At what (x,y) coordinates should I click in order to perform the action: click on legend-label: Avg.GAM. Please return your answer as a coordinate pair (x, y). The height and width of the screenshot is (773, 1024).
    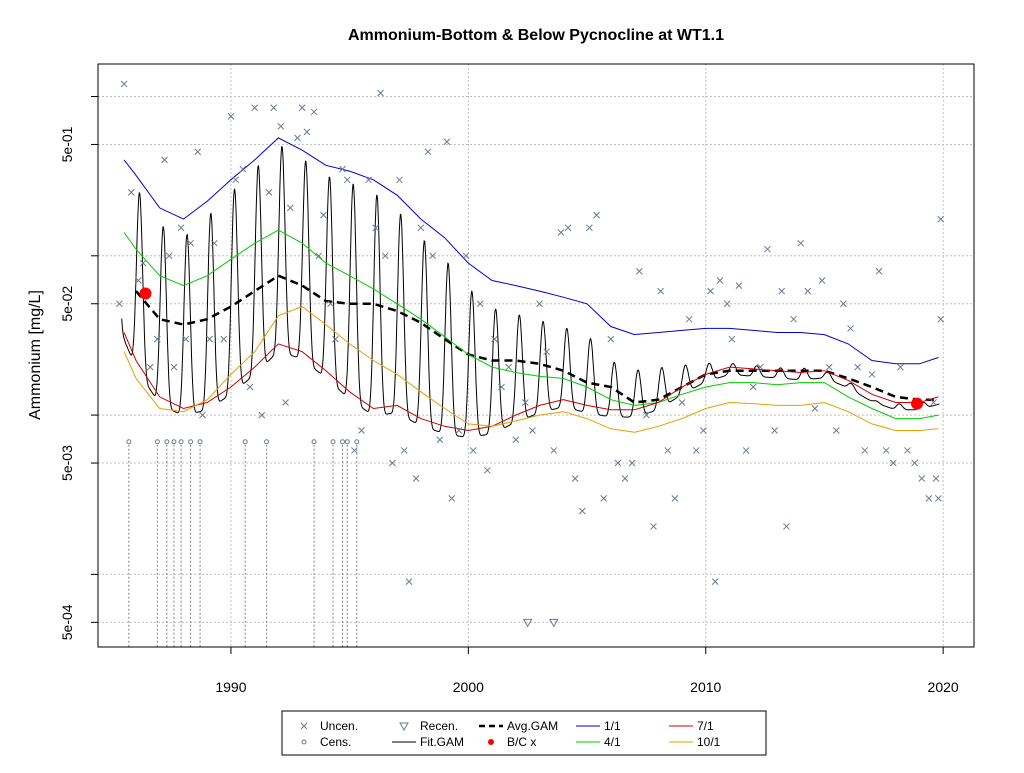
    Looking at the image, I should click on (532, 726).